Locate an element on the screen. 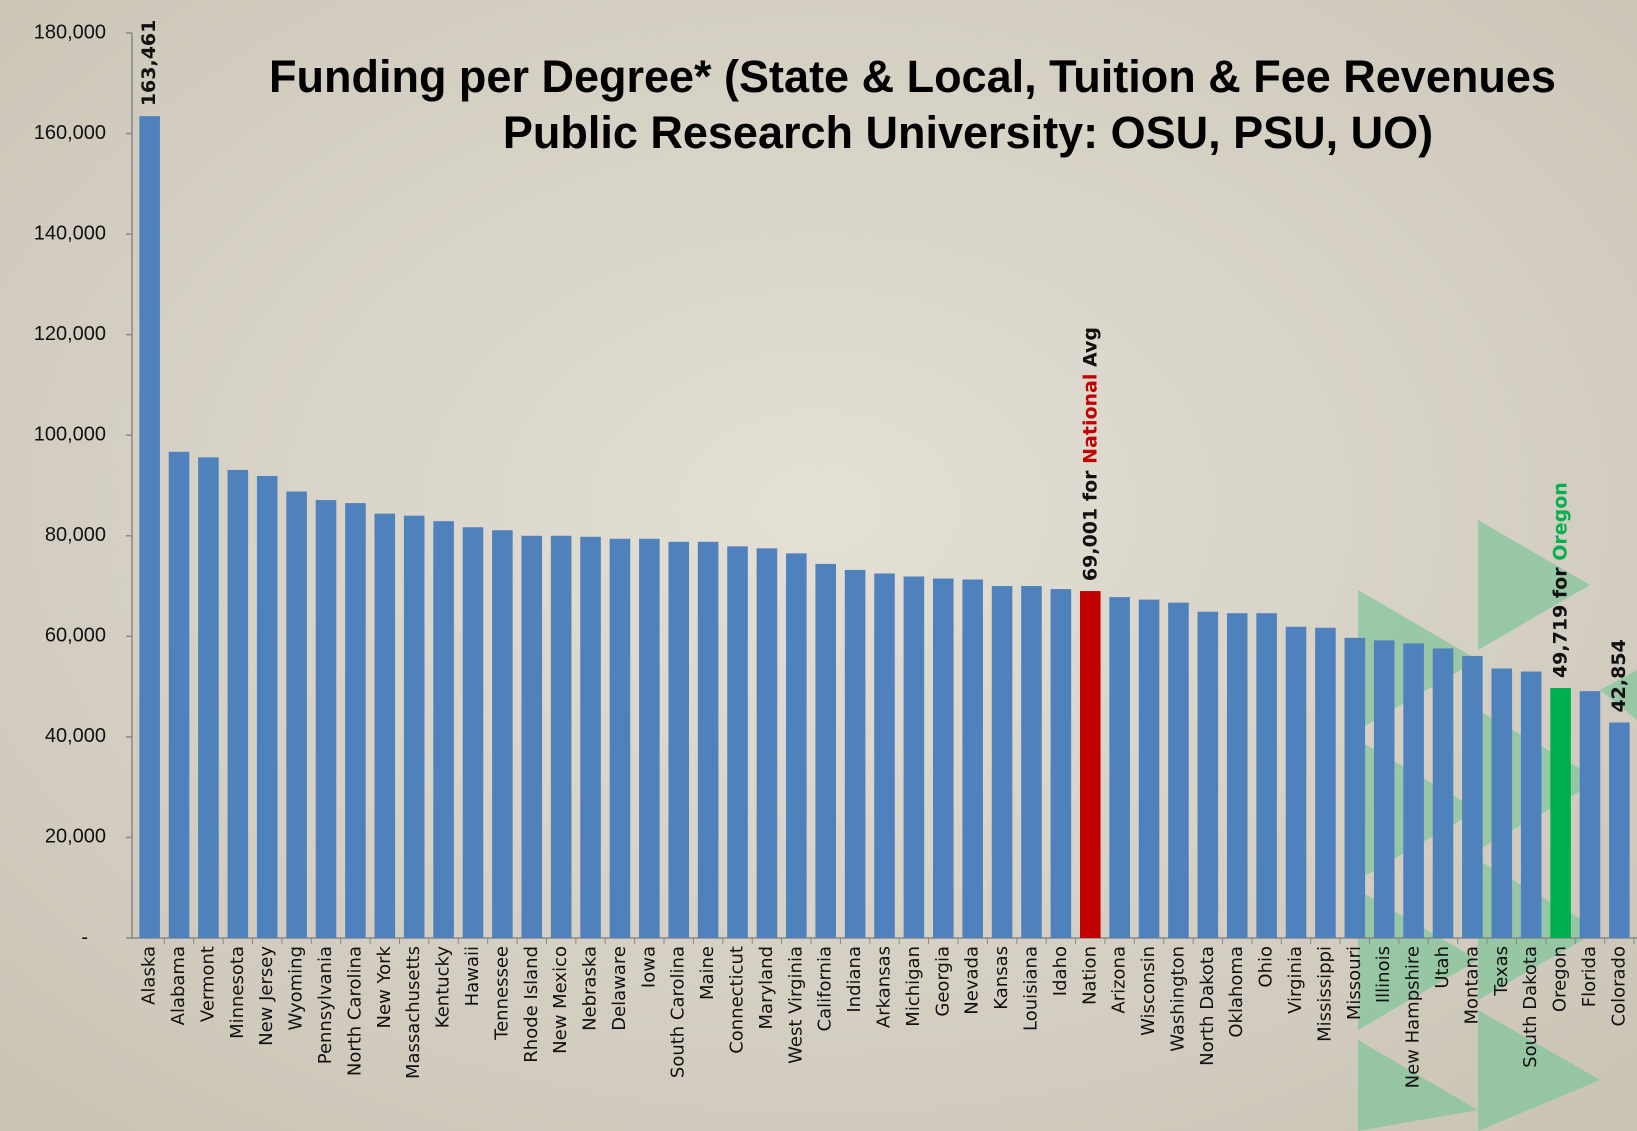 The image size is (1637, 1131). y-tick-label: 180,000 is located at coordinates (70, 32).